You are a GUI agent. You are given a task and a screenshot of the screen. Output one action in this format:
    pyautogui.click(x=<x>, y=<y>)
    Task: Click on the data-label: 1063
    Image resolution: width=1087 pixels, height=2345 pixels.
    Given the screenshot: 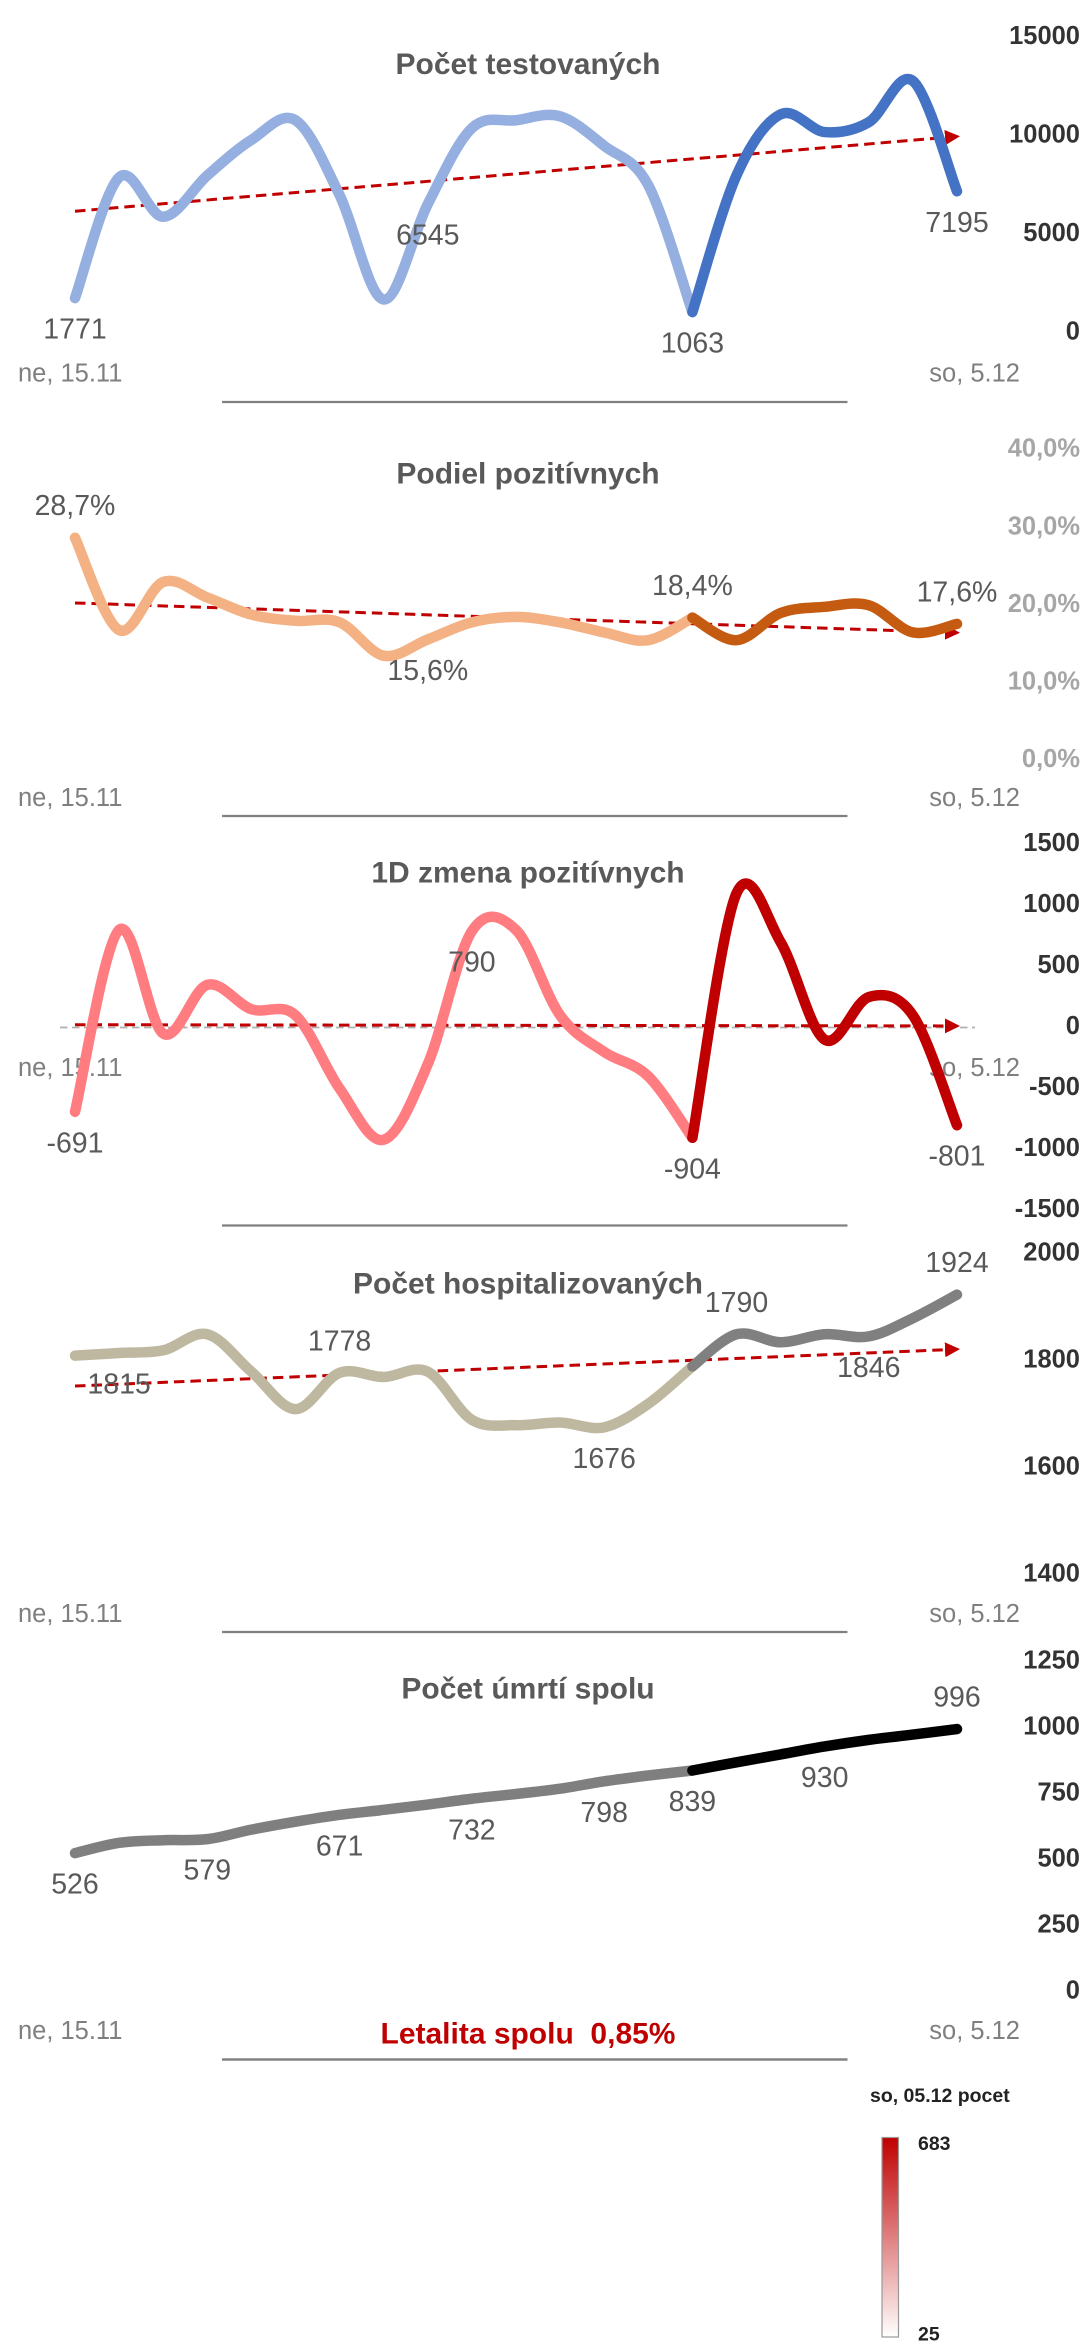 What is the action you would take?
    pyautogui.click(x=692, y=344)
    